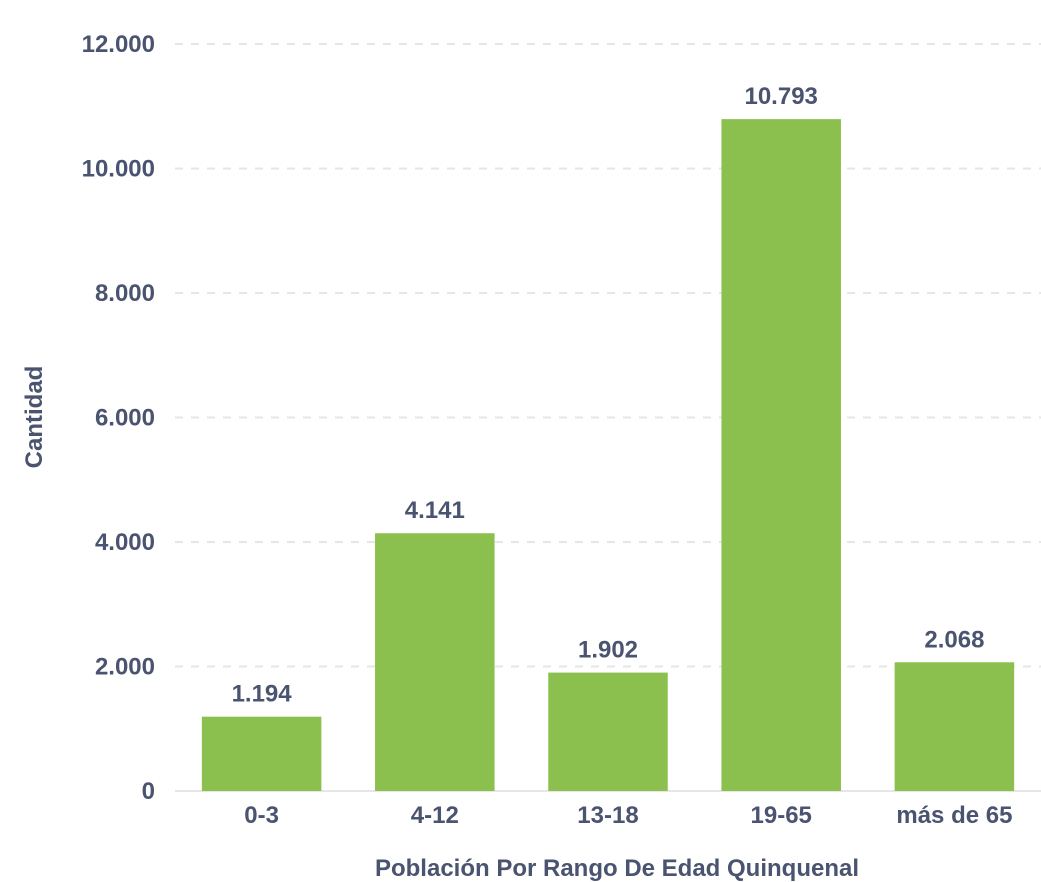 The width and height of the screenshot is (1041, 882). What do you see at coordinates (262, 694) in the screenshot?
I see `bar-value-label: 1.194` at bounding box center [262, 694].